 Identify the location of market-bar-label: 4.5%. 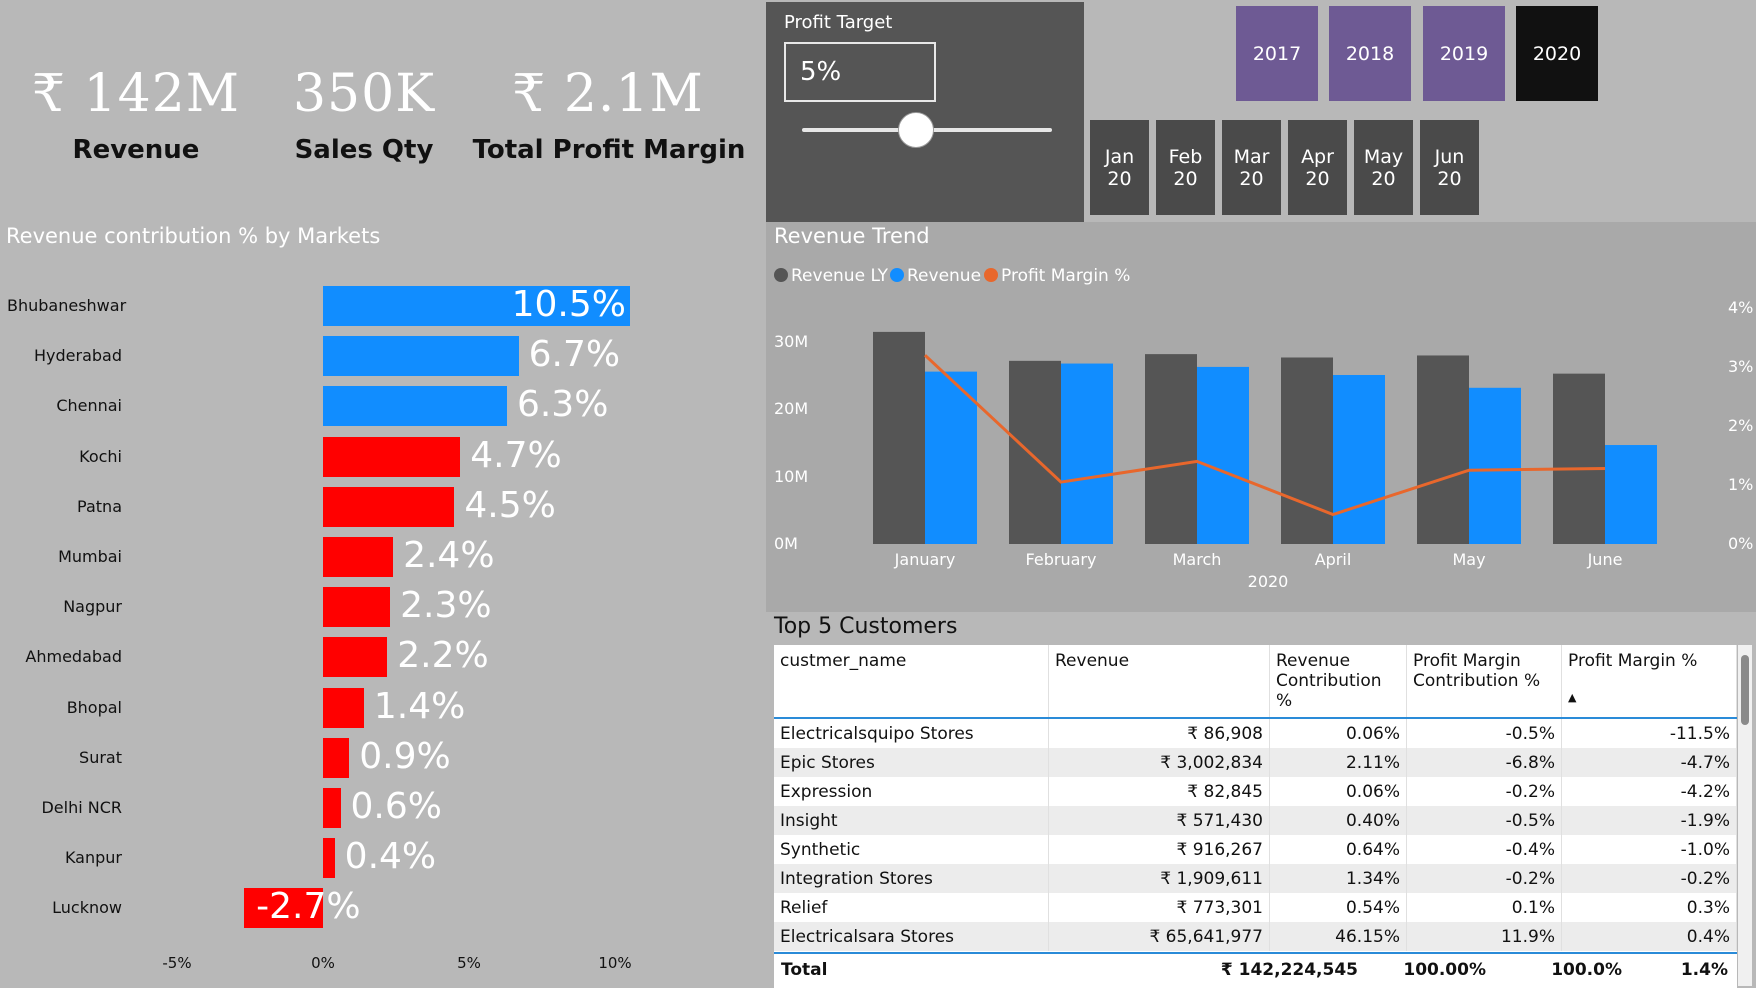
(510, 505).